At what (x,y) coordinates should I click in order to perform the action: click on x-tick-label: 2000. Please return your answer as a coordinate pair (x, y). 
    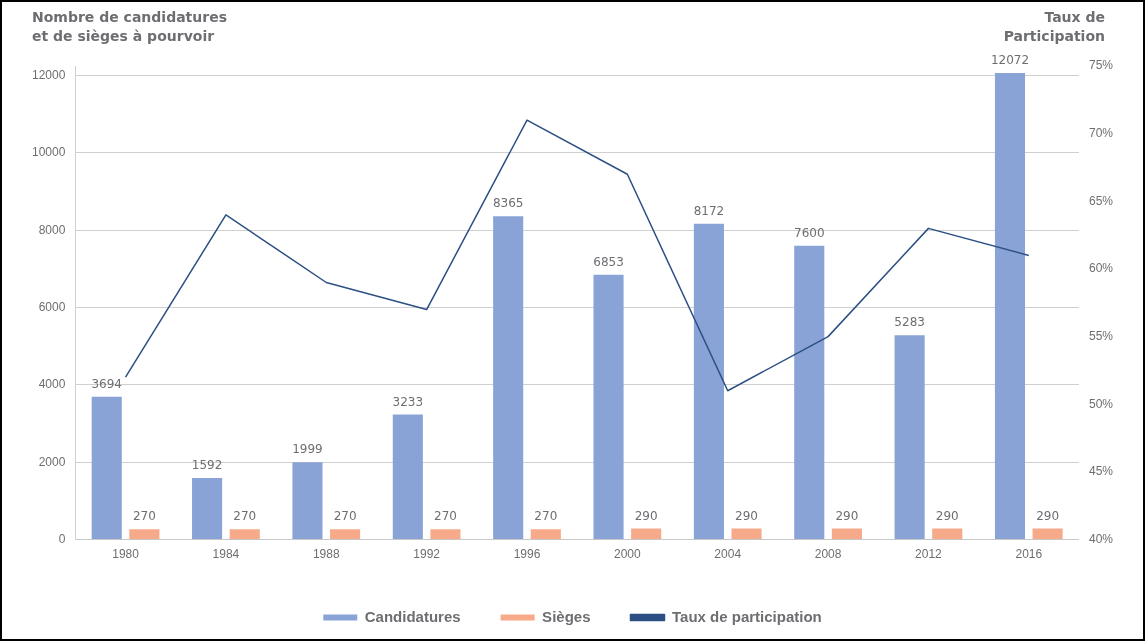
    Looking at the image, I should click on (628, 554).